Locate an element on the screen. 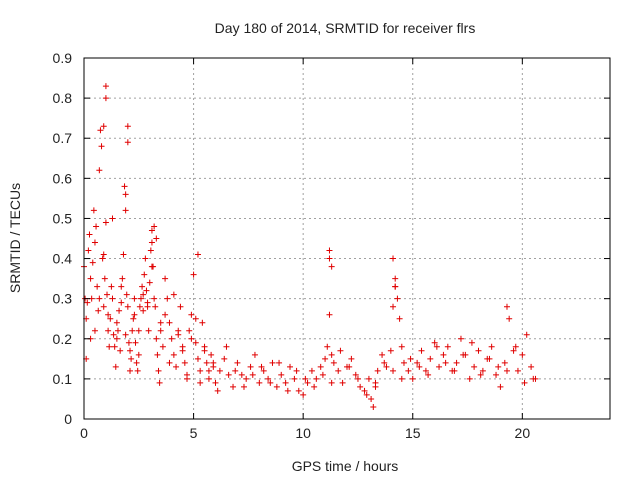 Image resolution: width=640 pixels, height=480 pixels. y-tick-label: 0.9 is located at coordinates (63, 58).